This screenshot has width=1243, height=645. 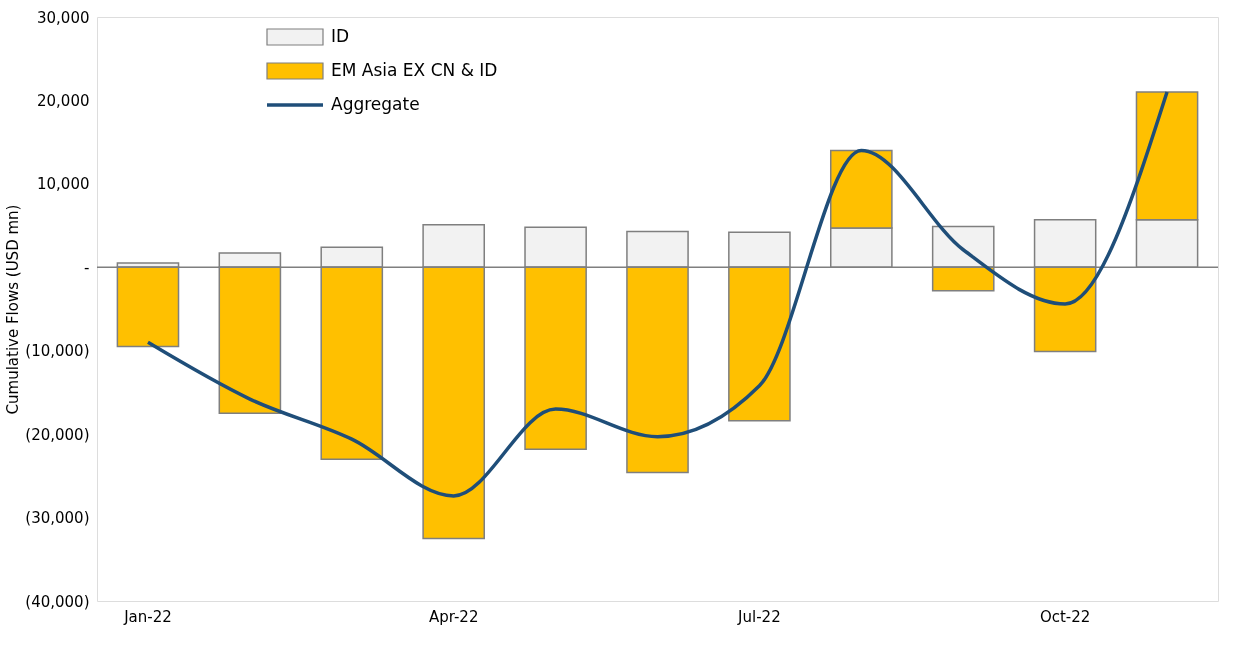 What do you see at coordinates (414, 70) in the screenshot?
I see `legend-label: EM Asia EX CN & ID` at bounding box center [414, 70].